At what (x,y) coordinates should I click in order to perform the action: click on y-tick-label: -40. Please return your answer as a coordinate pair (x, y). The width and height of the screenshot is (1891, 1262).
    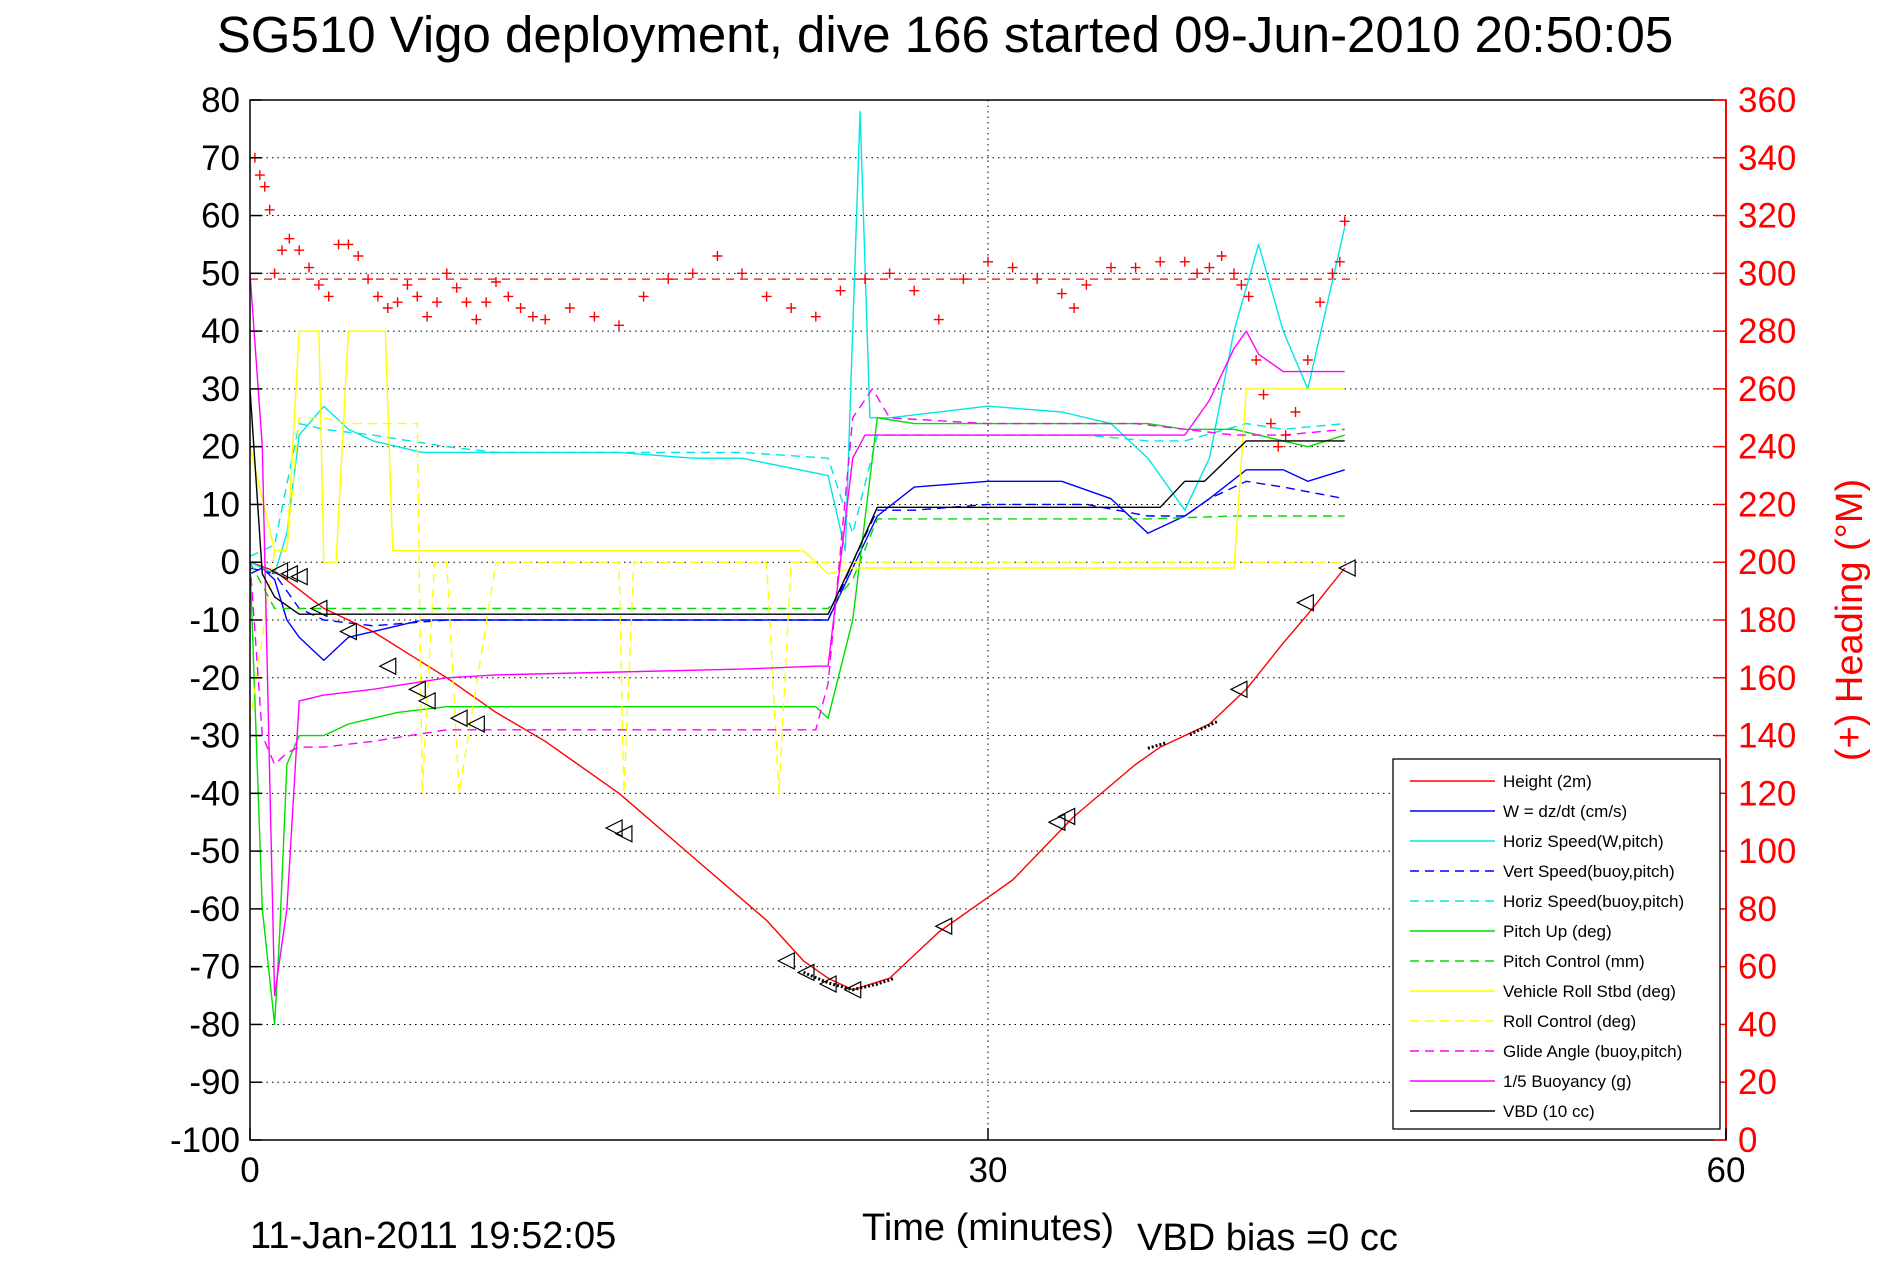
    Looking at the image, I should click on (214, 793).